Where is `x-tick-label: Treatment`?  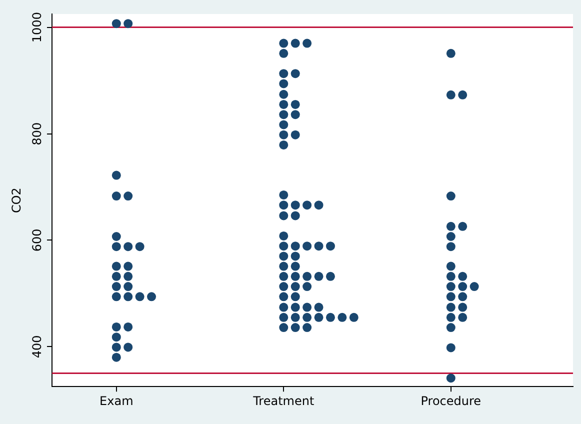 x-tick-label: Treatment is located at coordinates (283, 401).